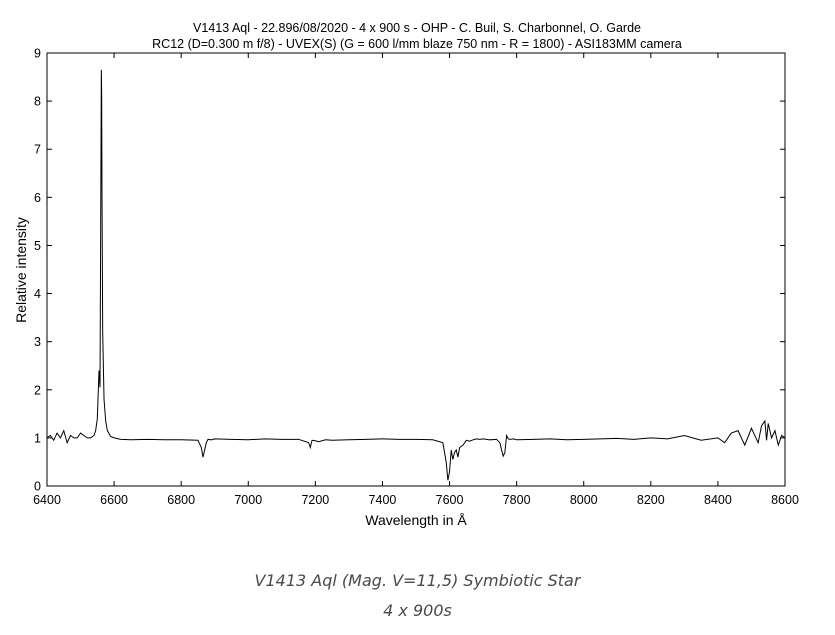  Describe the element at coordinates (37, 294) in the screenshot. I see `y-tick-label: 4` at that location.